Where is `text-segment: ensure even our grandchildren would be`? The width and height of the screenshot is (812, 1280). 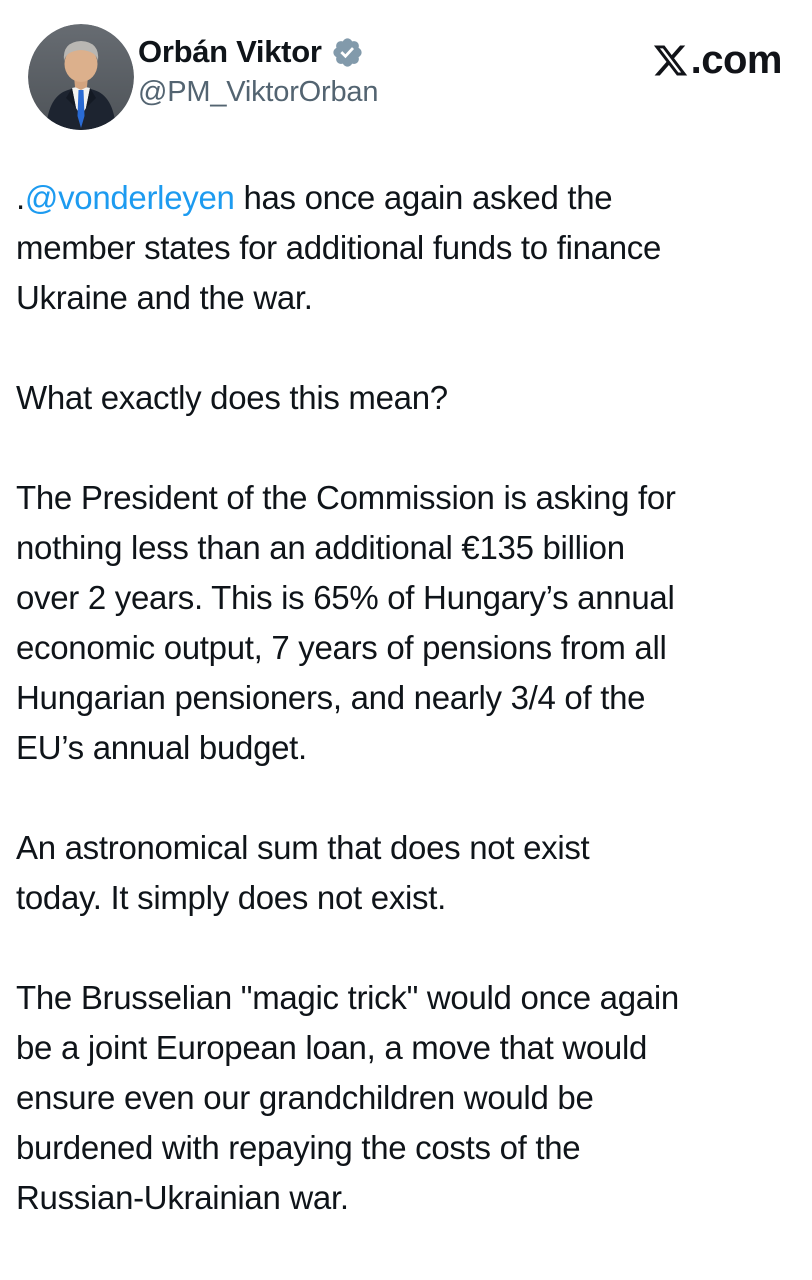 text-segment: ensure even our grandchildren would be is located at coordinates (305, 1097).